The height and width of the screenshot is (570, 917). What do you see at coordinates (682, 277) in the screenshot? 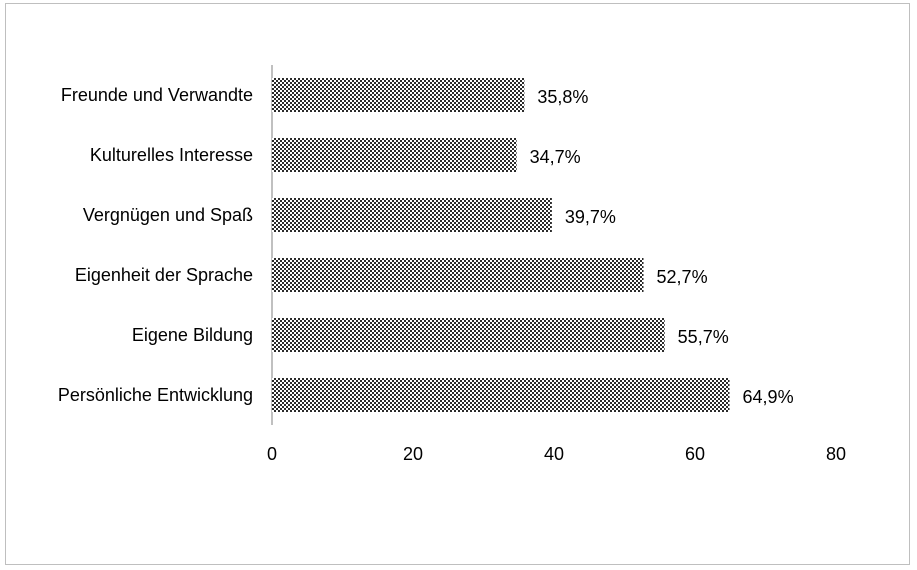
I see `data-label: 52,7%` at bounding box center [682, 277].